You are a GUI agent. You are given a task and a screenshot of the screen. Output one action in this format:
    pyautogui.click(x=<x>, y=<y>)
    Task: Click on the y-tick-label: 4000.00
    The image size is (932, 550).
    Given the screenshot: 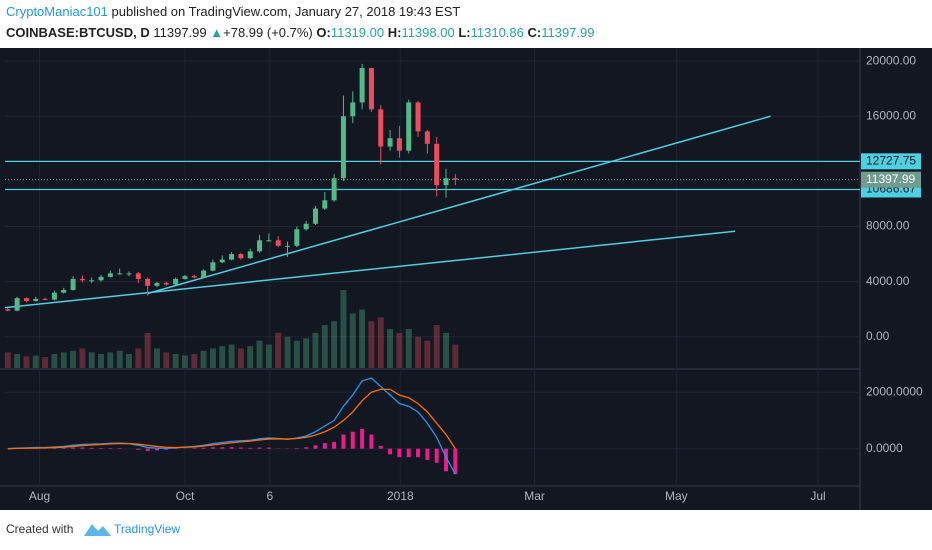 What is the action you would take?
    pyautogui.click(x=888, y=281)
    